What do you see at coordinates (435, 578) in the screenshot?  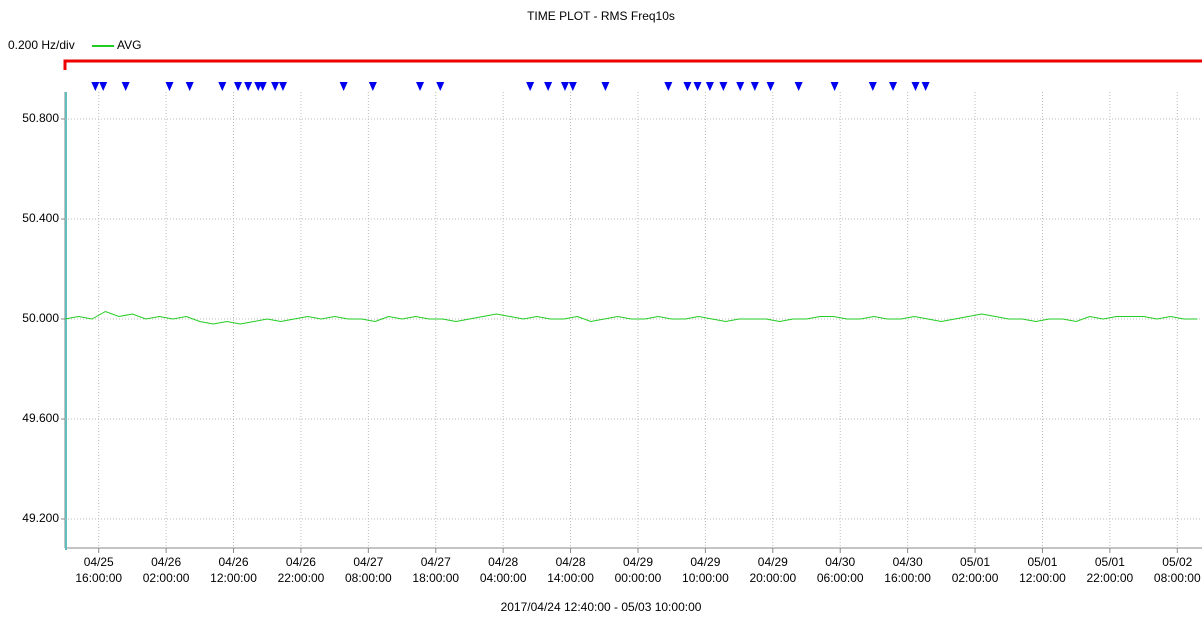 I see `x-tick-label: 18:00:00` at bounding box center [435, 578].